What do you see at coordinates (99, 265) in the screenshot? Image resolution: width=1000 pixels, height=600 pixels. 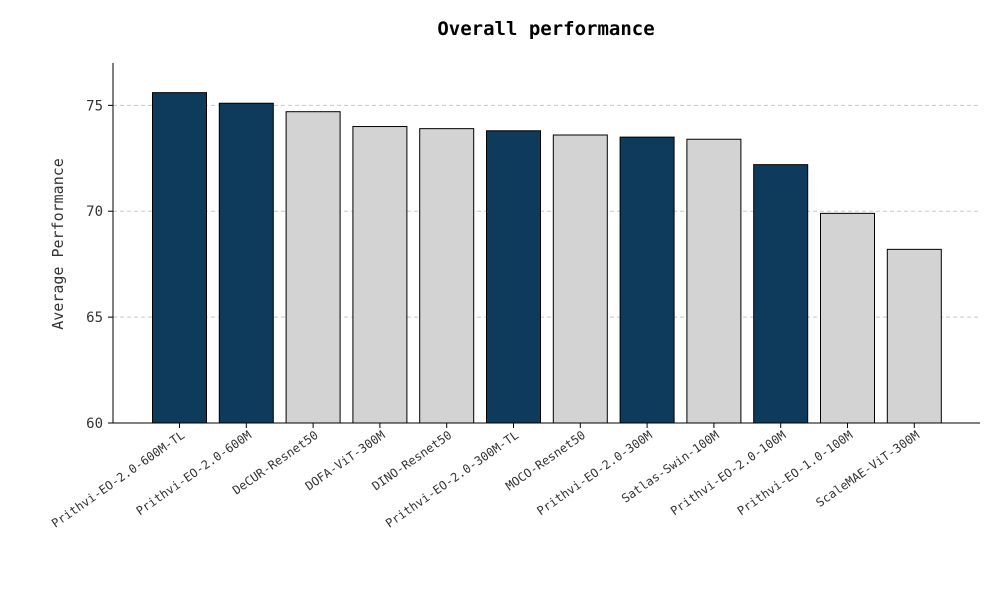 I see `y-ticks: 60 65 70 75` at bounding box center [99, 265].